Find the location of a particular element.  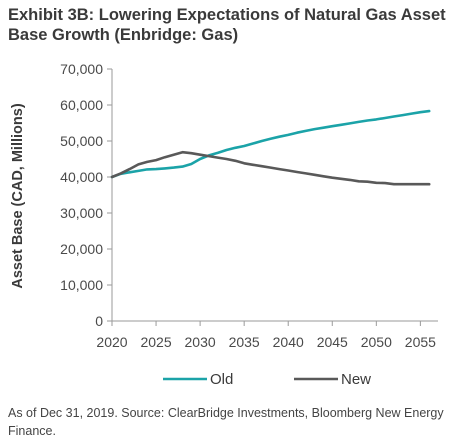

y-tick-label: 70,000 is located at coordinates (81, 69).